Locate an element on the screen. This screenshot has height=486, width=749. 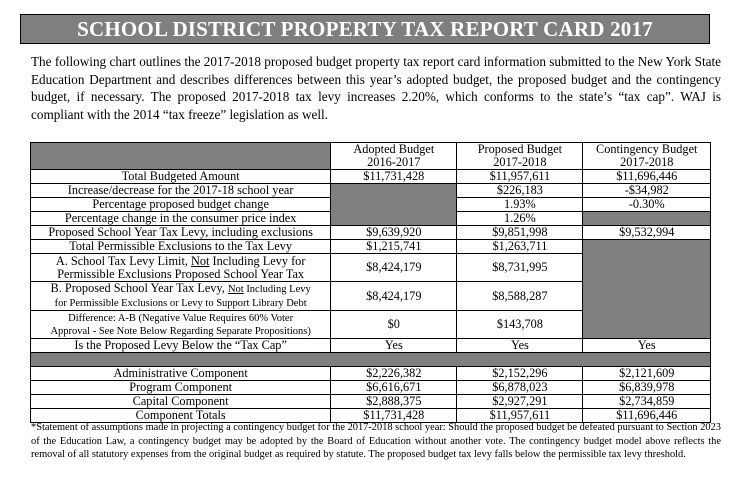
contingency-value: $2,734,859 is located at coordinates (646, 401).